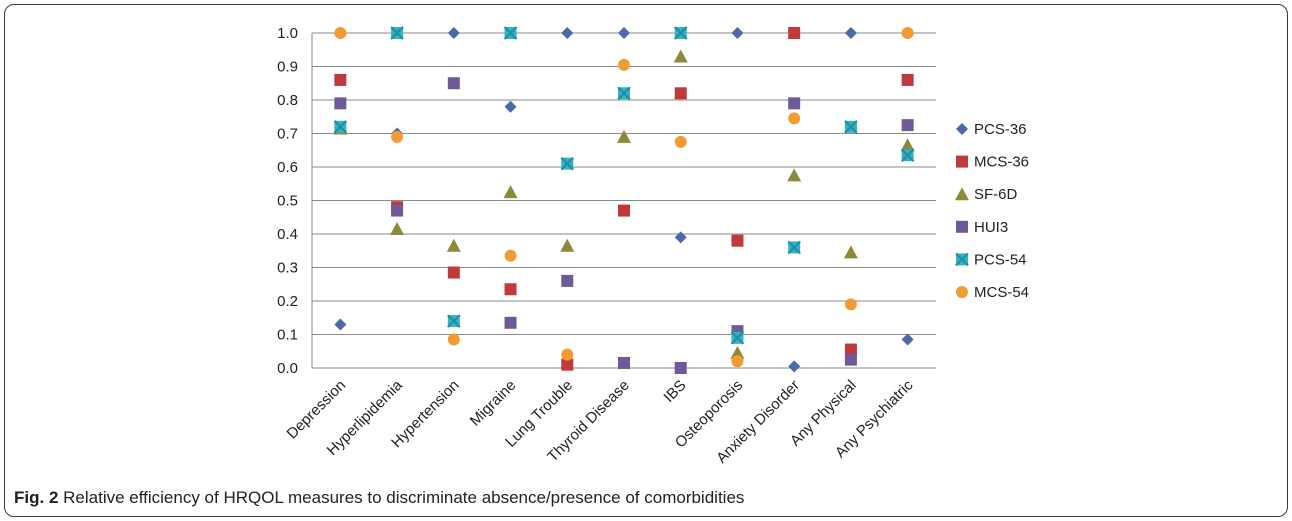 Image resolution: width=1292 pixels, height=521 pixels. I want to click on y-tick-label: 0.7, so click(287, 134).